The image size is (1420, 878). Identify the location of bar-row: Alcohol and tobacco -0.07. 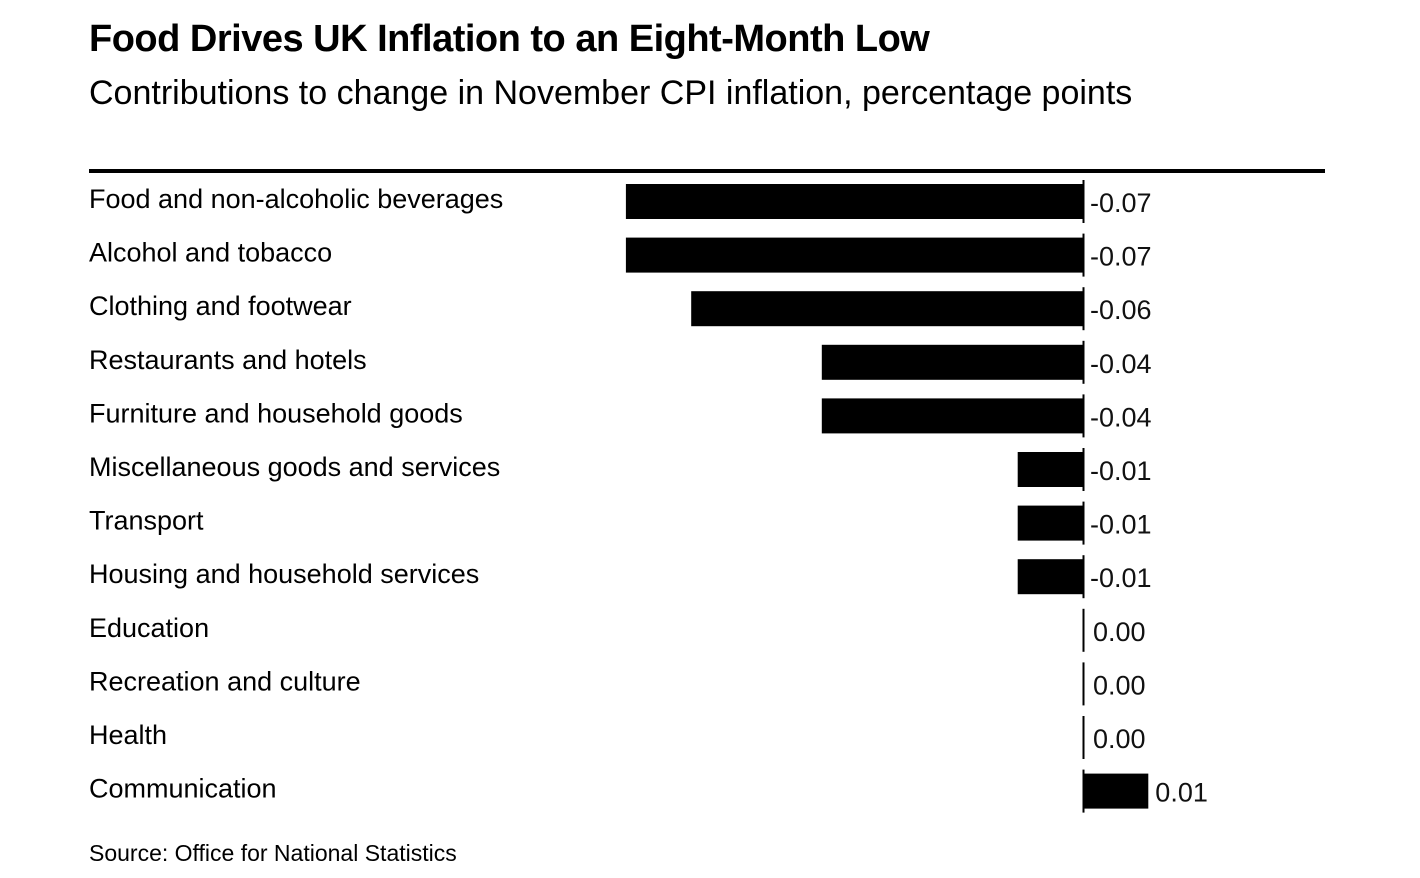
(620, 255).